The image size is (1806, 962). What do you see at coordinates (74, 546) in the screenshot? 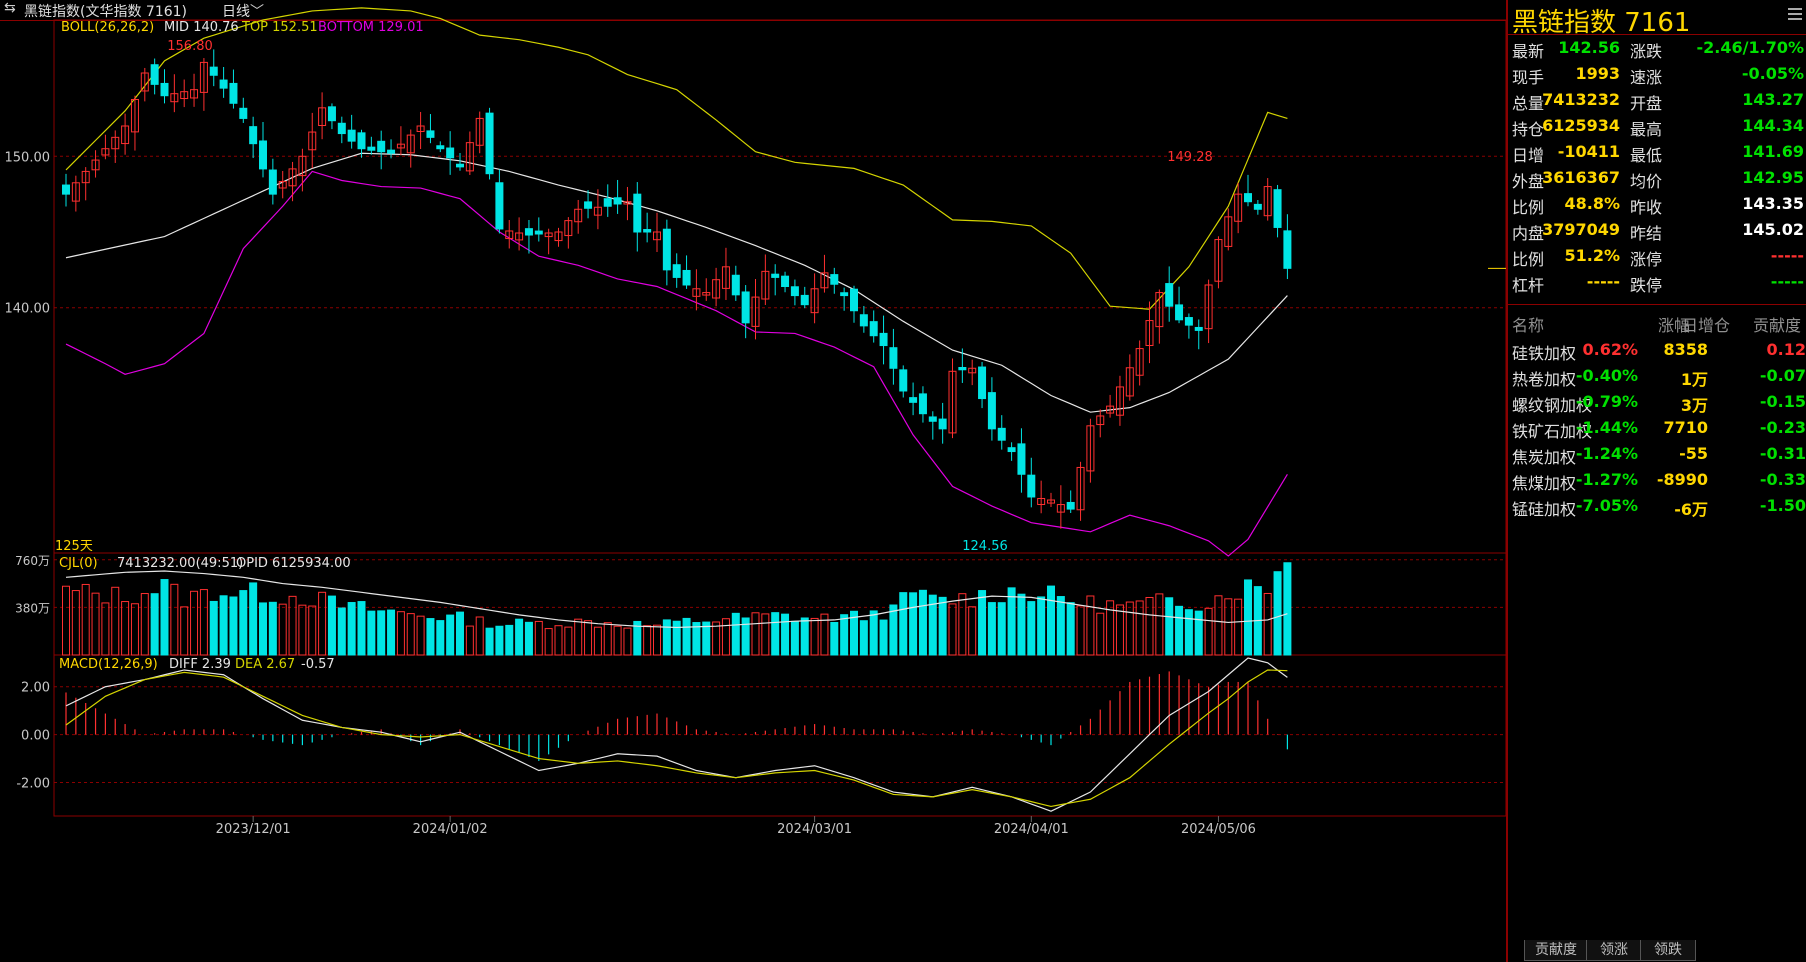
I see `days-label: 125天` at bounding box center [74, 546].